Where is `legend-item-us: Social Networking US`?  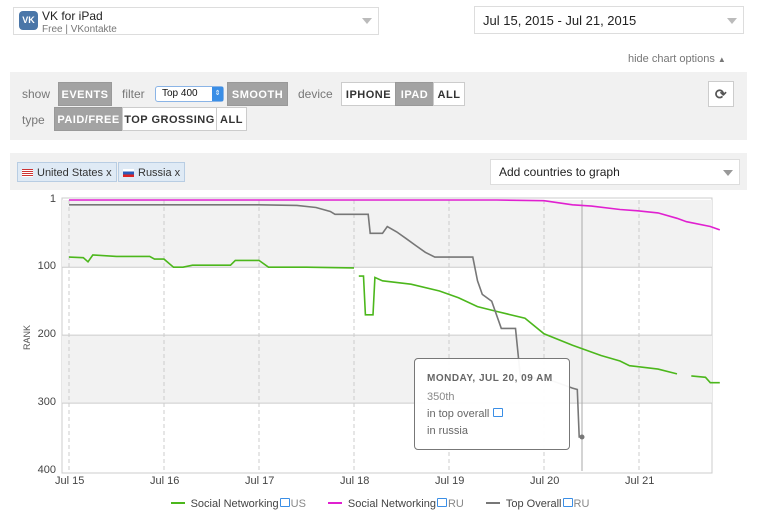
legend-item-us: Social Networking US is located at coordinates (238, 504).